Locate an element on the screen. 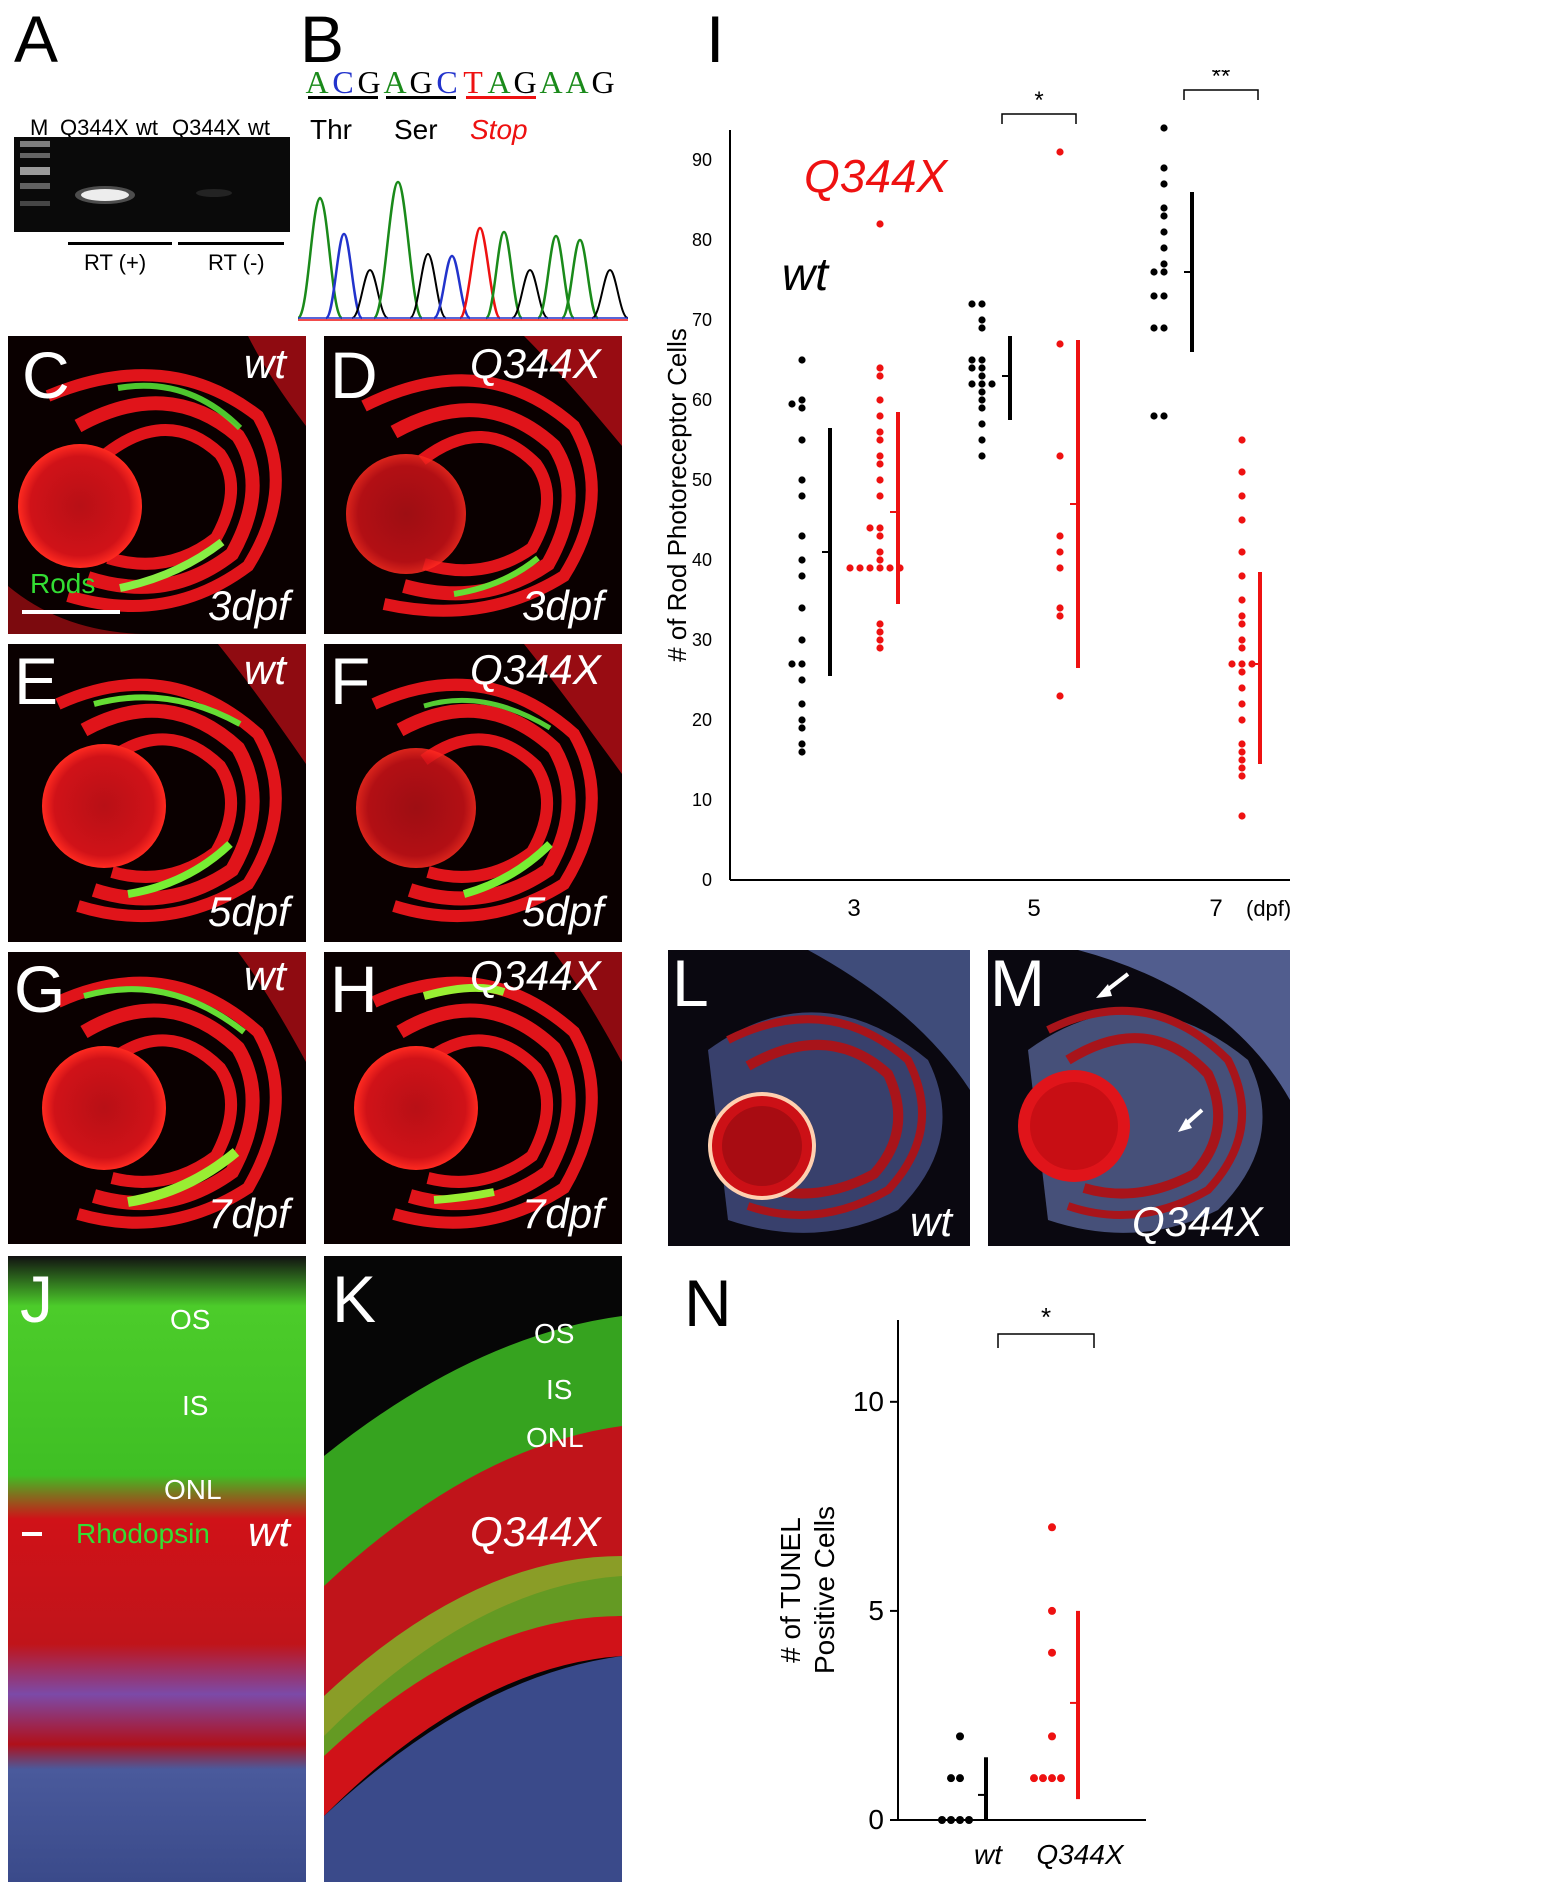  micrograph-l is located at coordinates (819, 1098).